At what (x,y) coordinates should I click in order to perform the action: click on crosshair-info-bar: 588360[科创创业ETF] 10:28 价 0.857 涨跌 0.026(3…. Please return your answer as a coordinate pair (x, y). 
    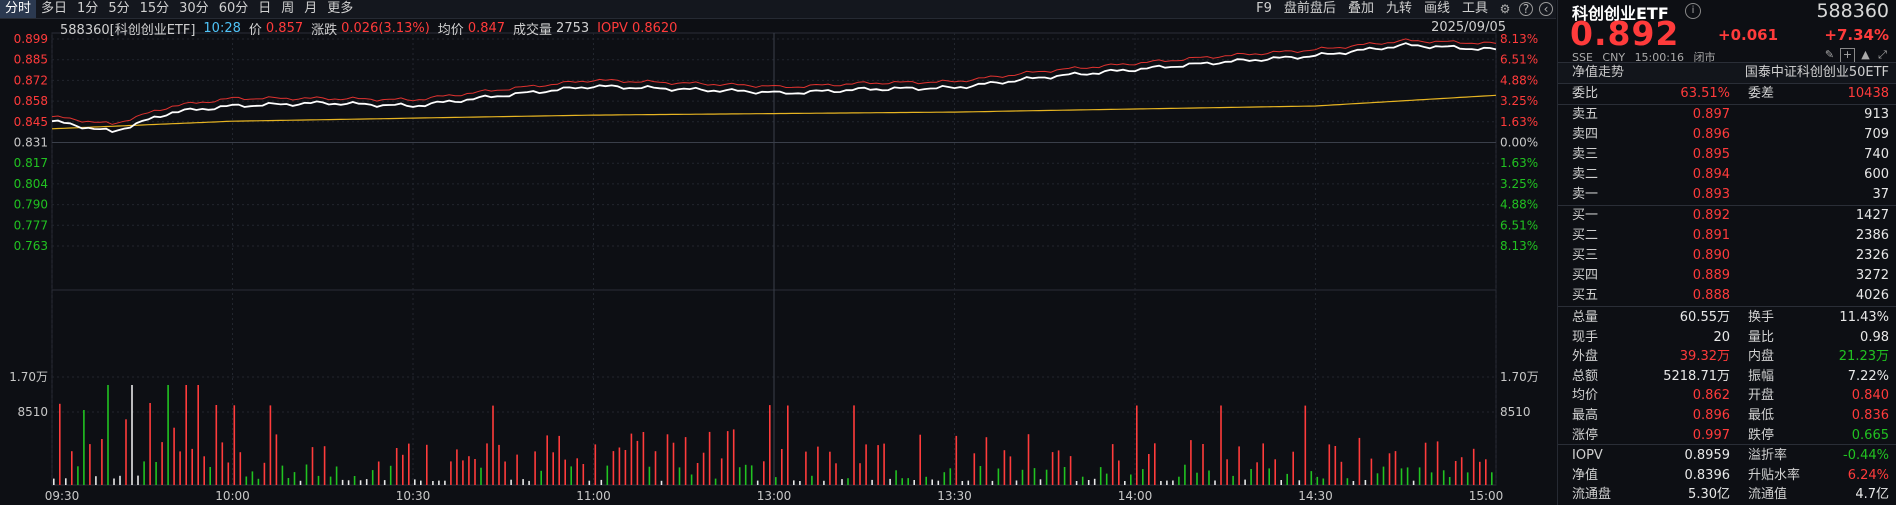
    Looking at the image, I should click on (372, 28).